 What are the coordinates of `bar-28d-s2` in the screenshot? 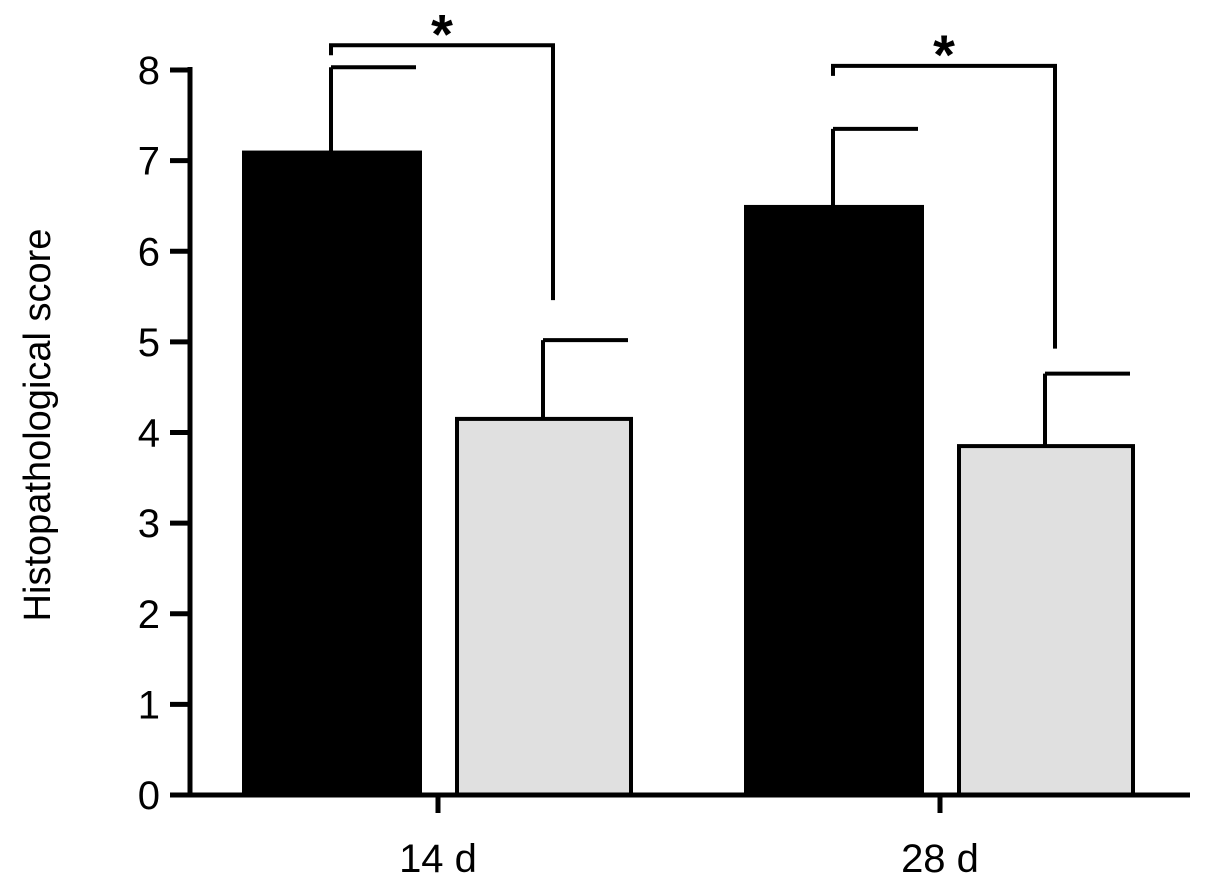 It's located at (1046, 620).